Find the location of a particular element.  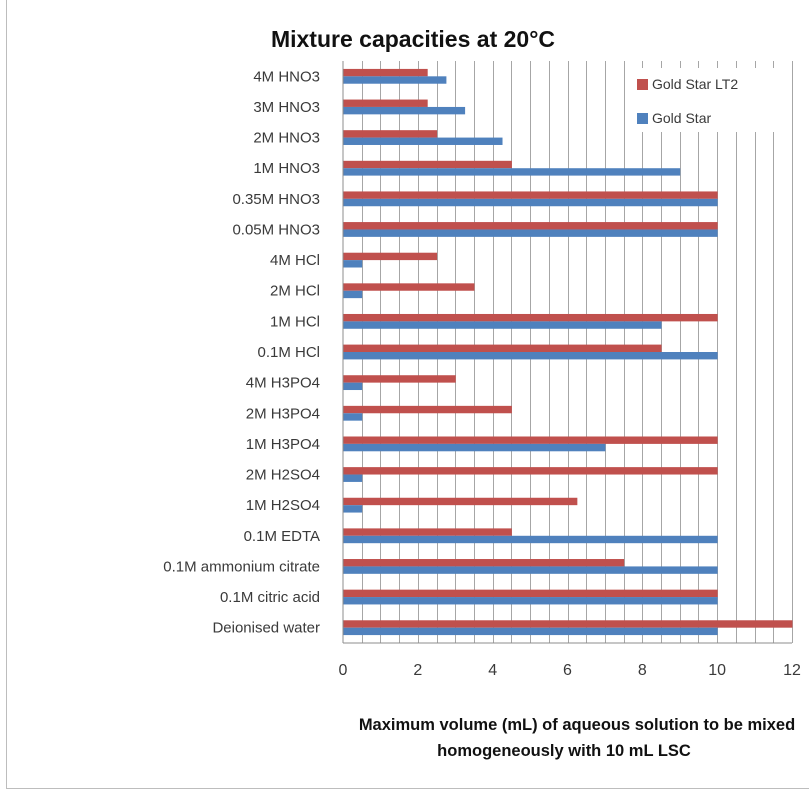

bar-gold-star-deionised-water is located at coordinates (530, 631).